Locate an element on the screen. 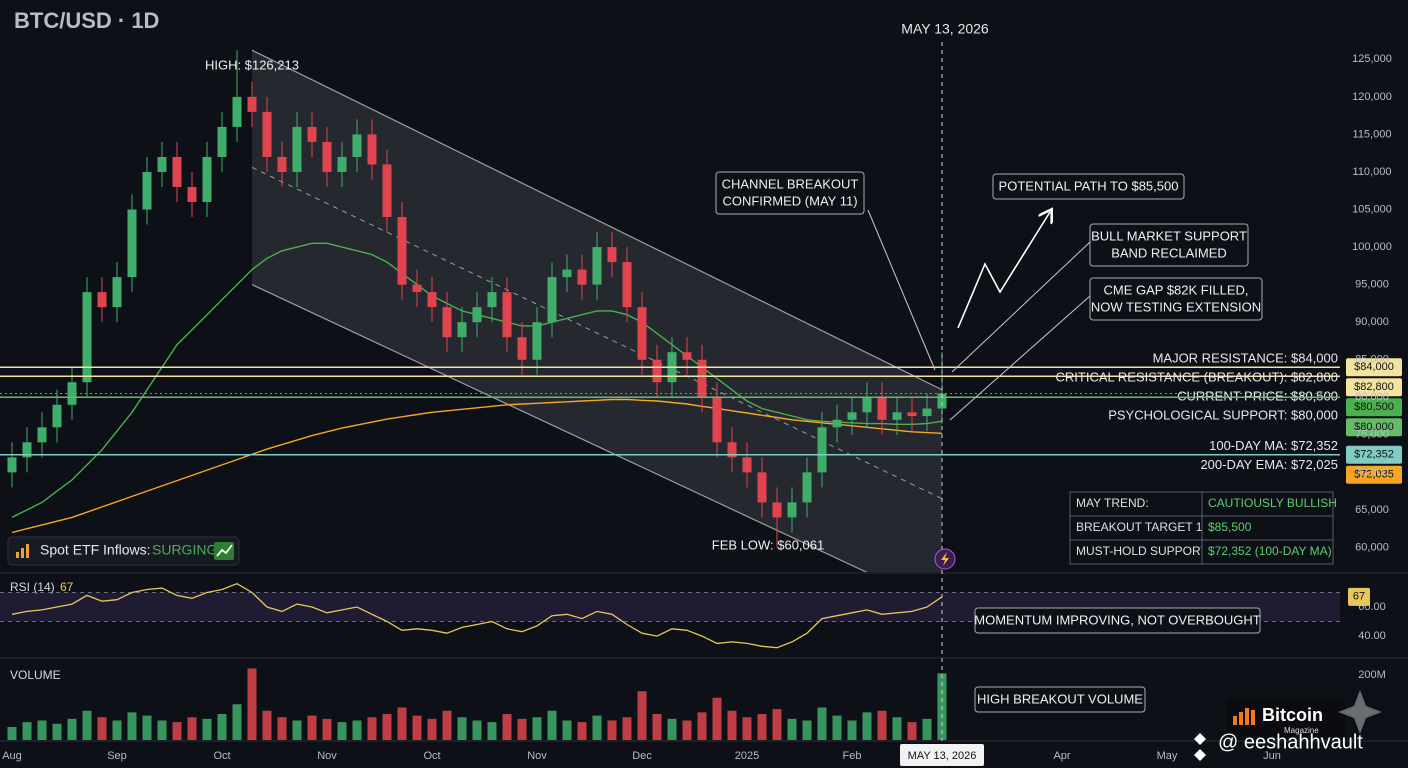 Image resolution: width=1408 pixels, height=768 pixels. y-tick-label: 90,000 is located at coordinates (1372, 322).